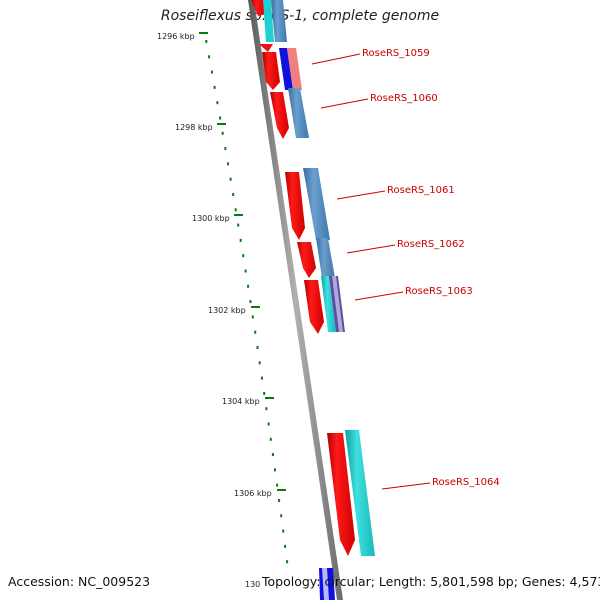 The image size is (600, 600). What do you see at coordinates (404, 98) in the screenshot?
I see `gene-label-rosers-1060: RoseRS_1060` at bounding box center [404, 98].